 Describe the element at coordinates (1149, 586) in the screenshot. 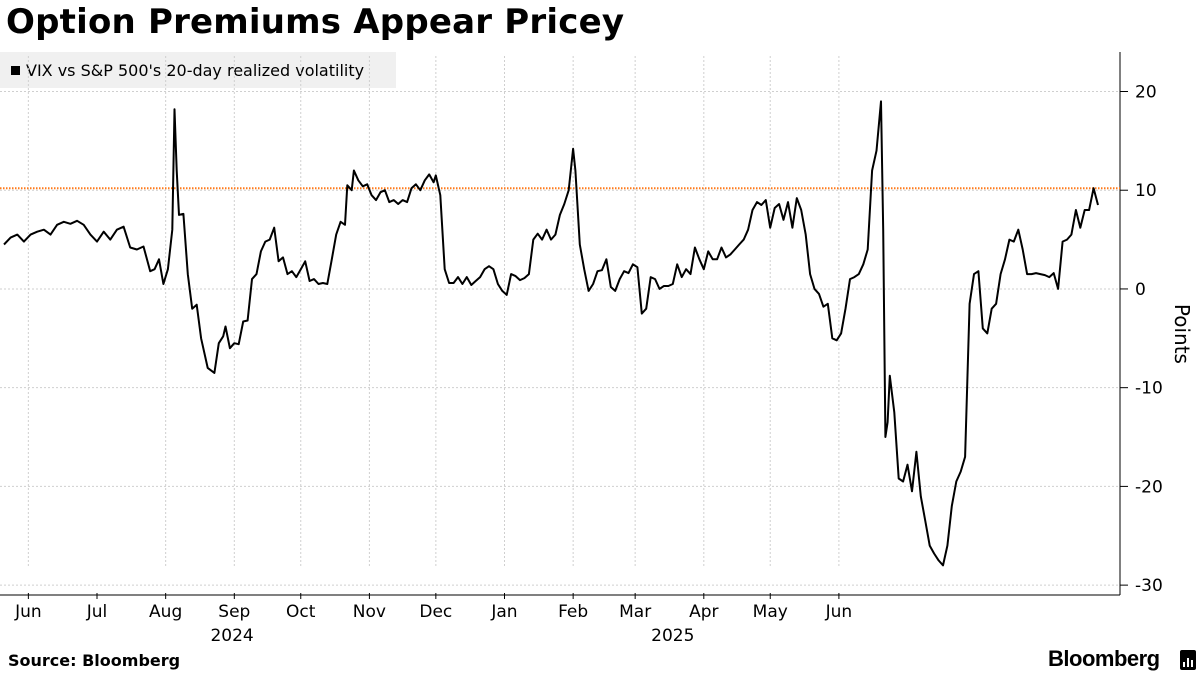

I see `y-tick-label: -30` at that location.